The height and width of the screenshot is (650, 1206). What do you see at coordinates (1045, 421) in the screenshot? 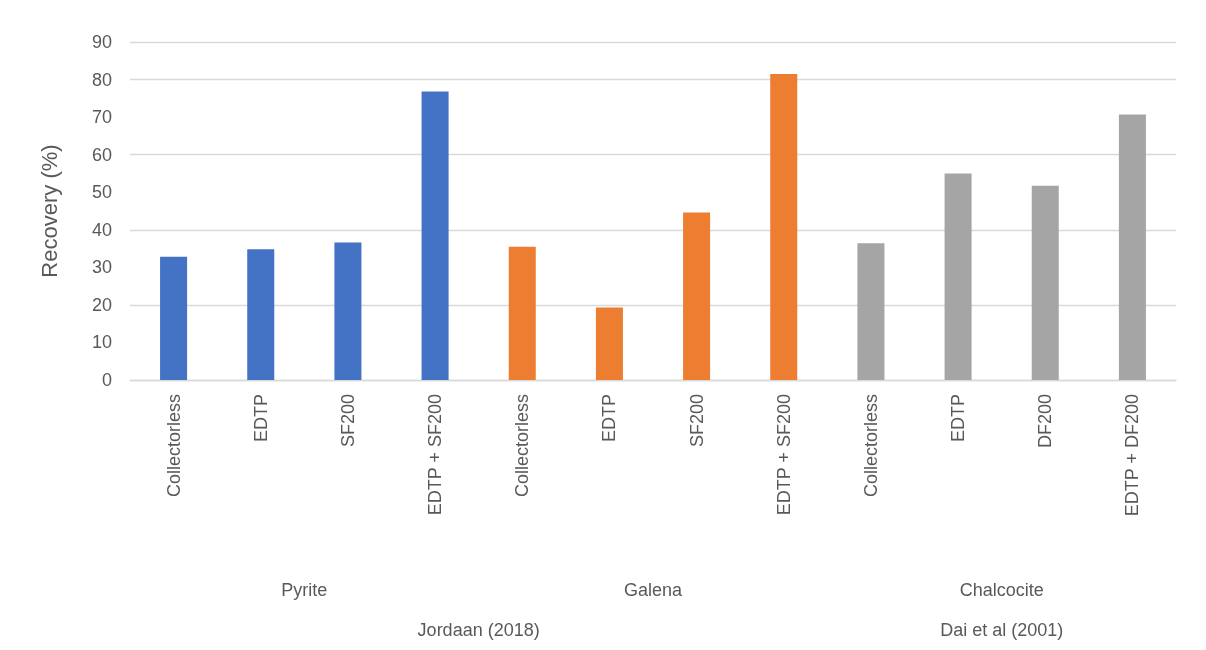
I see `x-tick-label: DF200` at bounding box center [1045, 421].